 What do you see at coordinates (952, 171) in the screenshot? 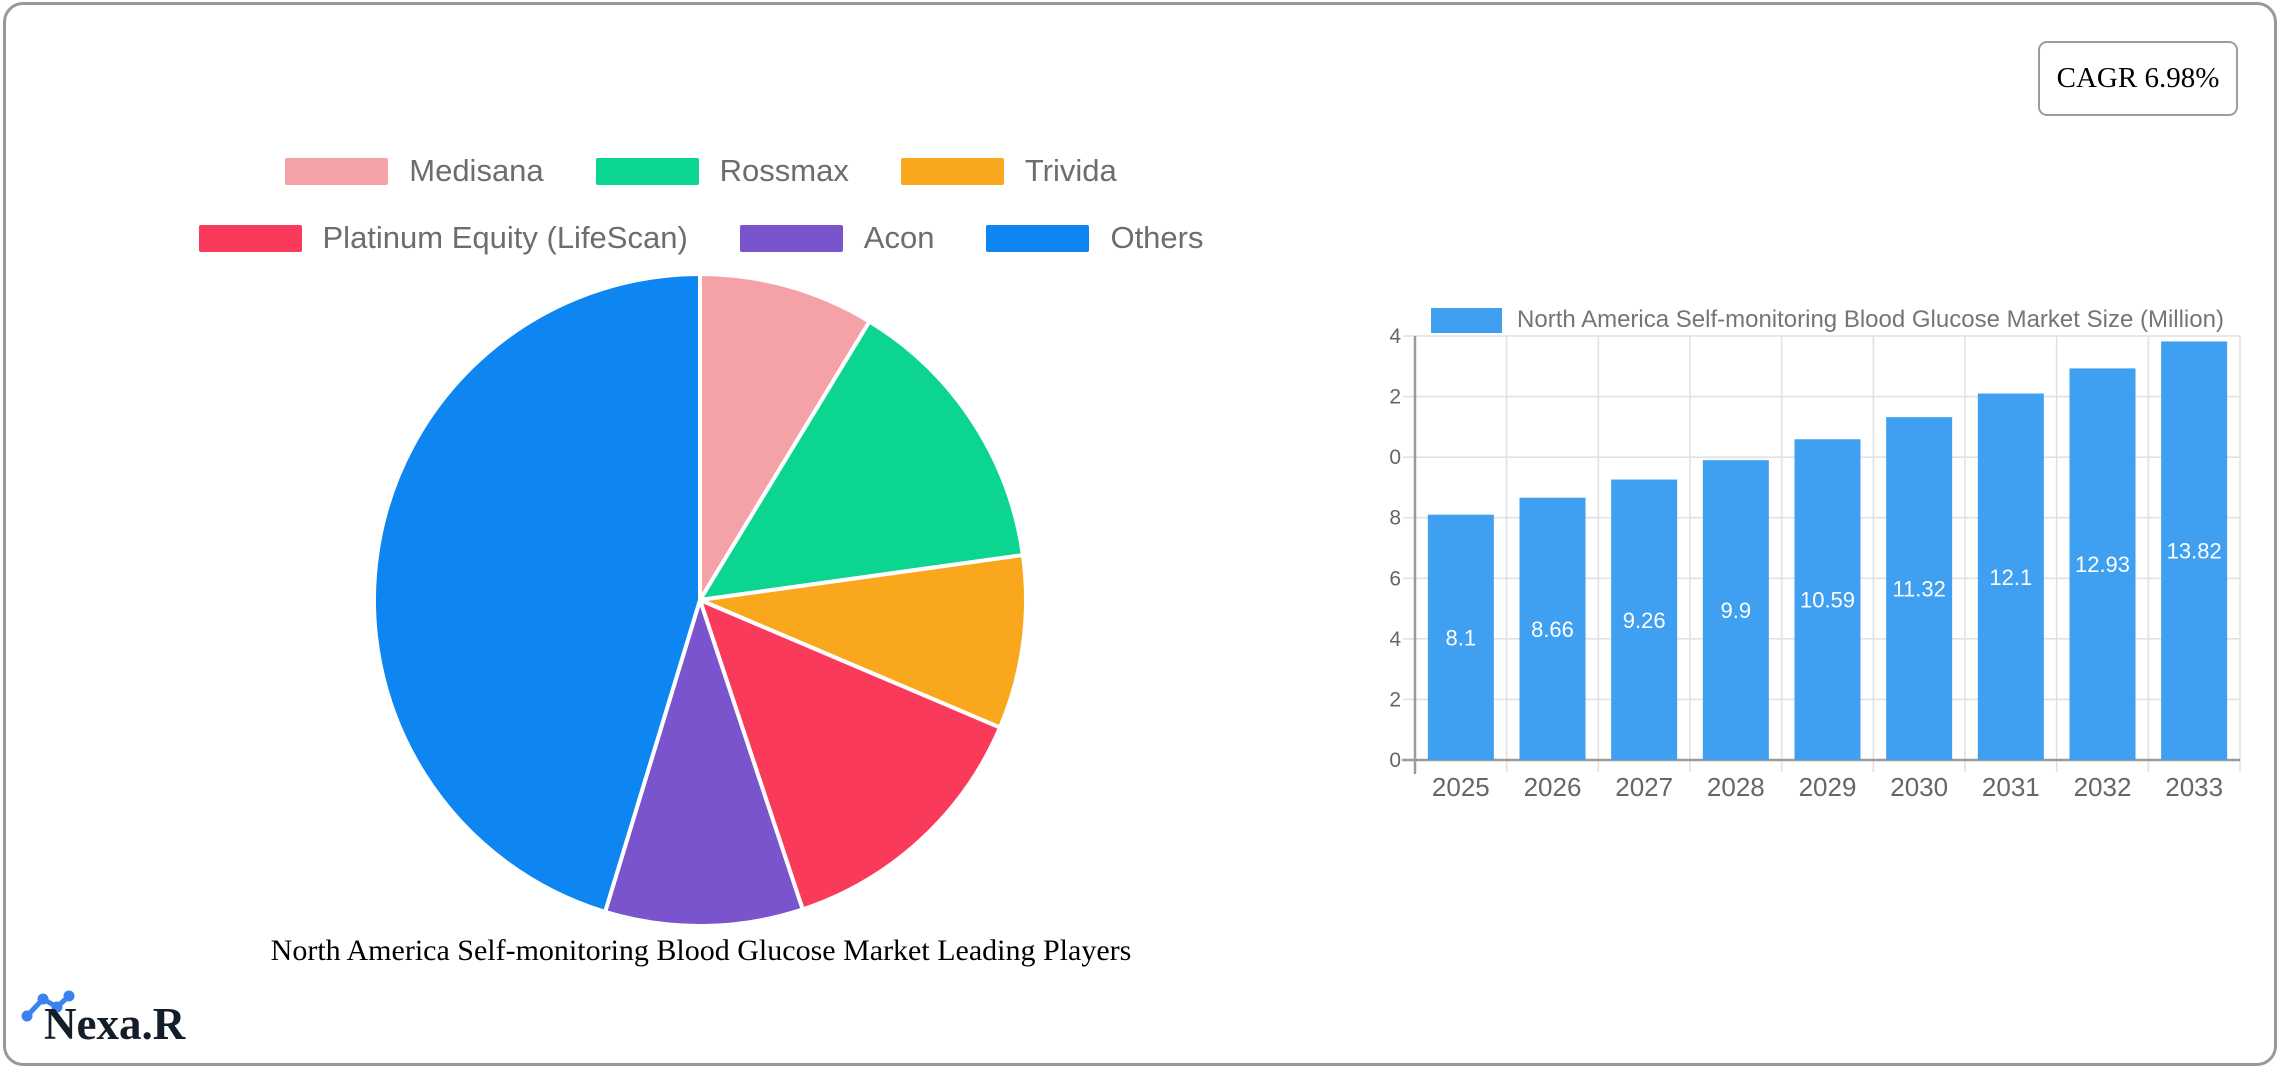
I see `legend-swatch-trivida` at bounding box center [952, 171].